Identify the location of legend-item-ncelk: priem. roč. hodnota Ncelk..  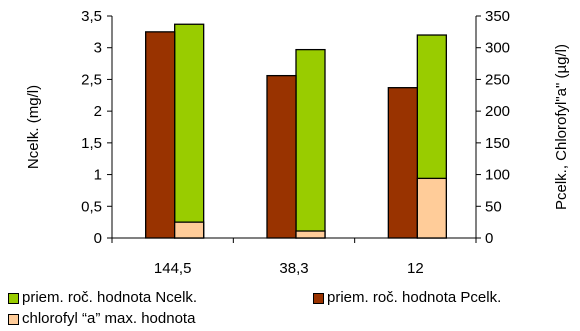
(102, 298).